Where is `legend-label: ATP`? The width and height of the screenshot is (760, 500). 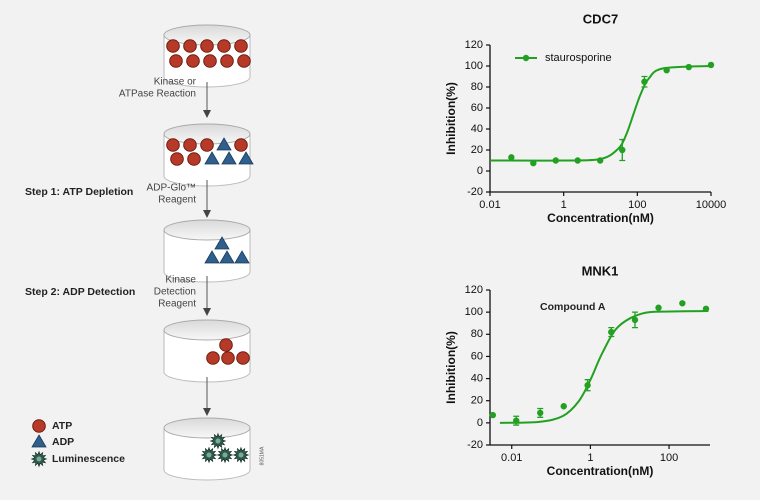 legend-label: ATP is located at coordinates (62, 426).